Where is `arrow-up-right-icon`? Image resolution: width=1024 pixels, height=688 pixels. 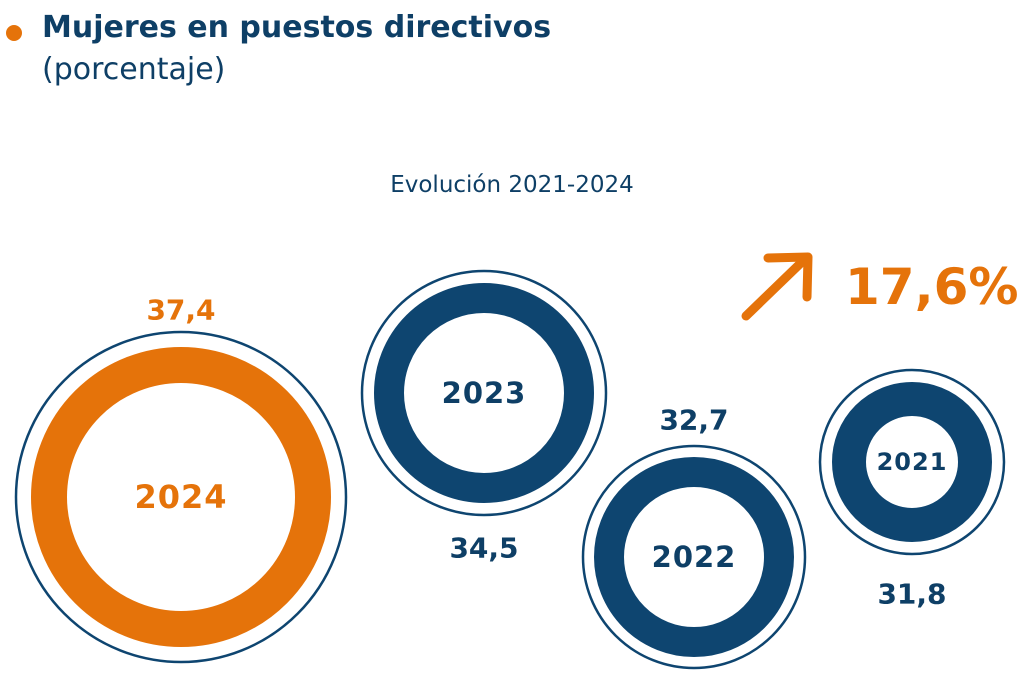
arrow-up-right-icon is located at coordinates (776, 287).